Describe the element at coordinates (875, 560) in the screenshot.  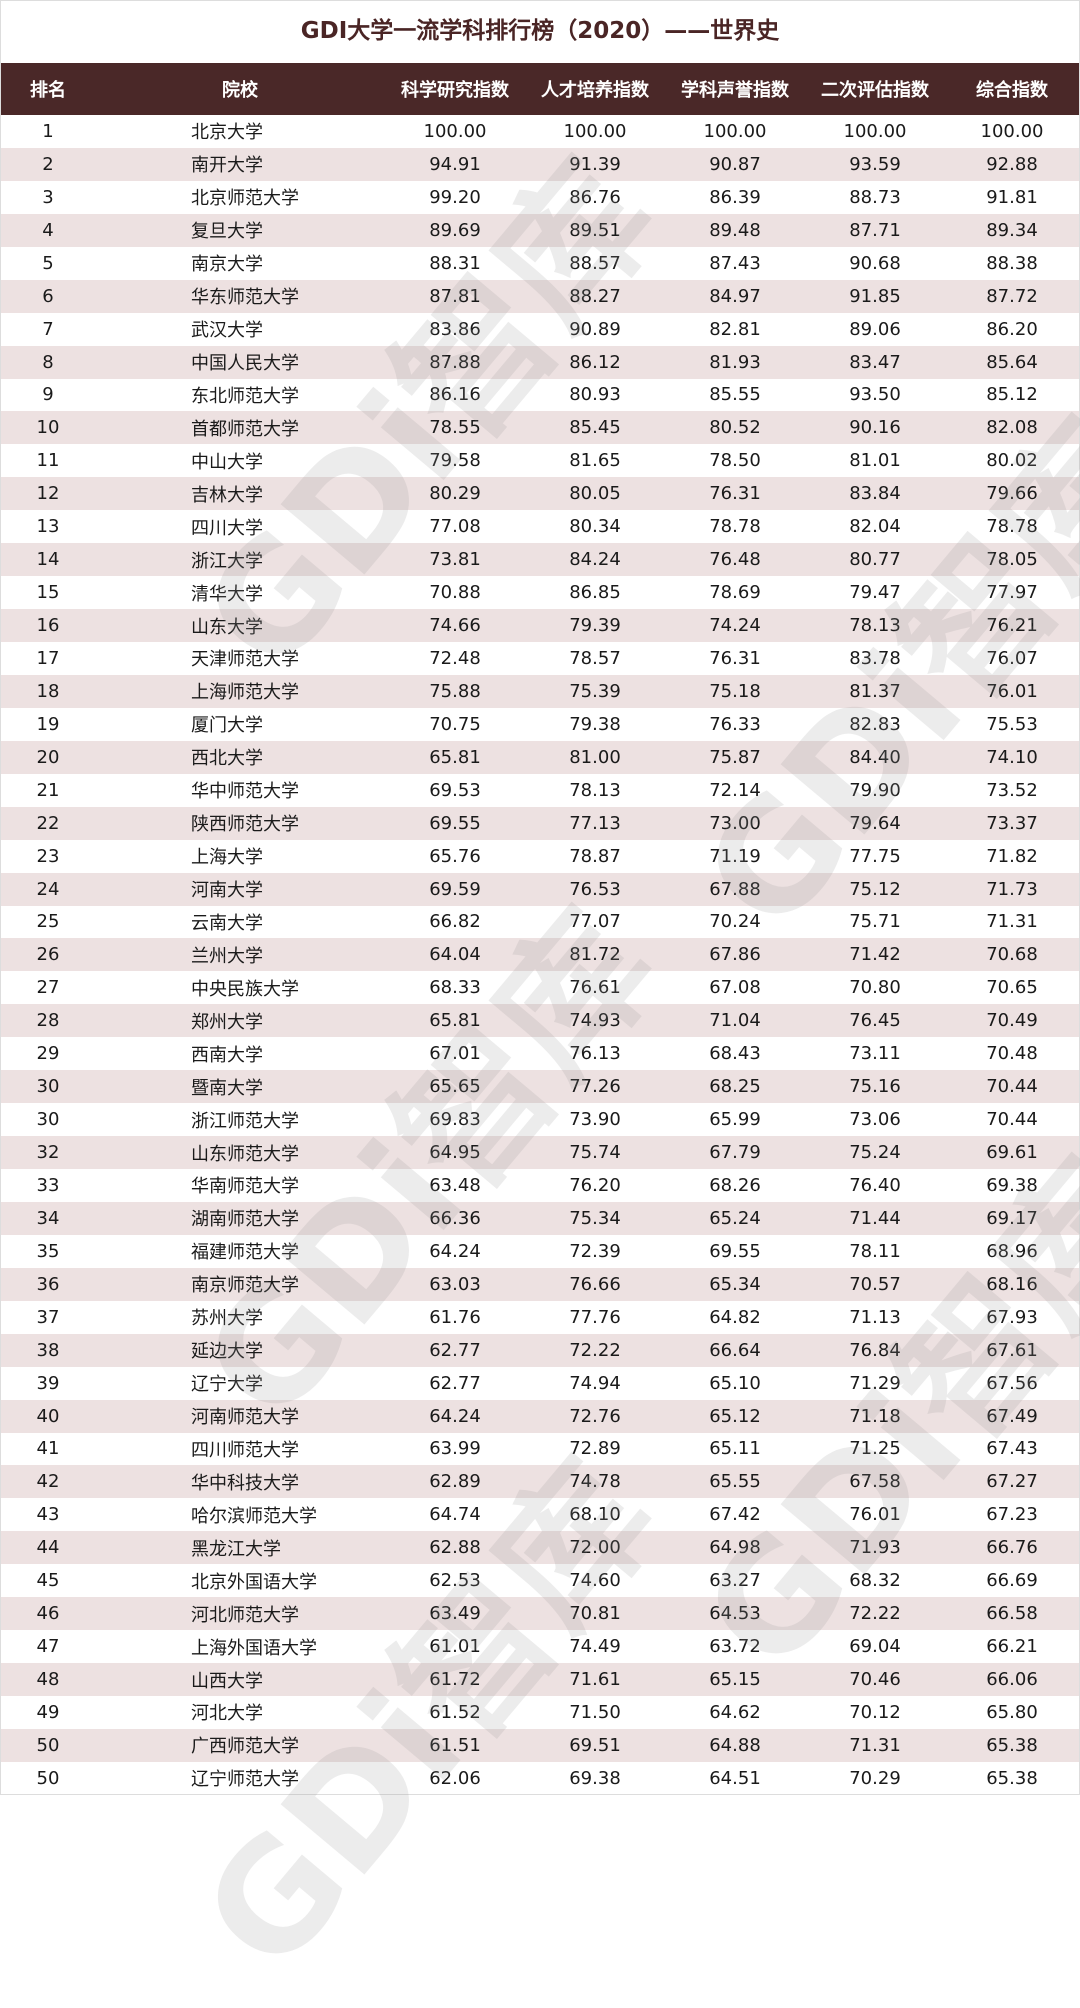
I see `cell-secondary: 80.77` at that location.